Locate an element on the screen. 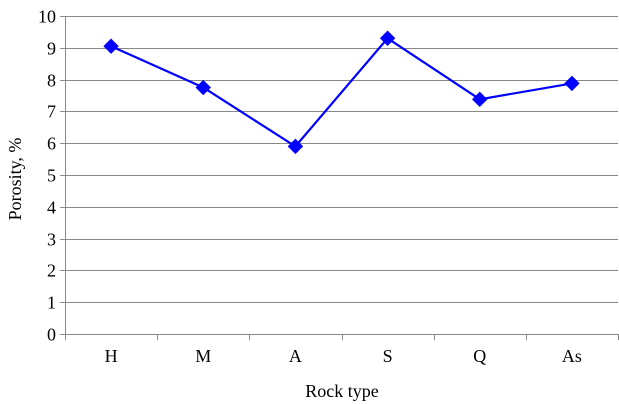 Image resolution: width=619 pixels, height=405 pixels. data-point-As is located at coordinates (572, 83).